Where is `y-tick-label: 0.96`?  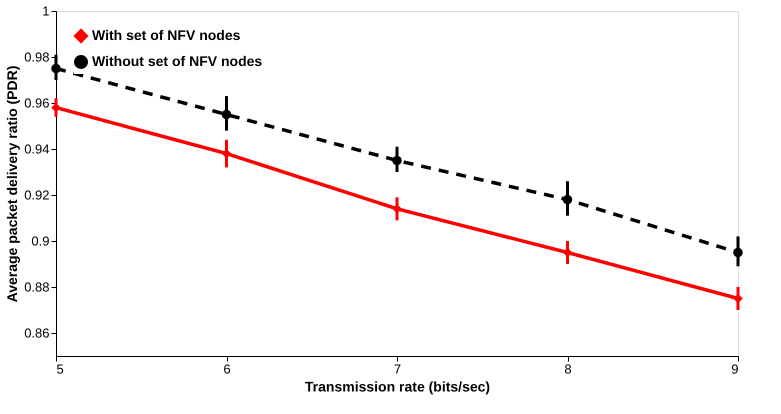
y-tick-label: 0.96 is located at coordinates (37, 103).